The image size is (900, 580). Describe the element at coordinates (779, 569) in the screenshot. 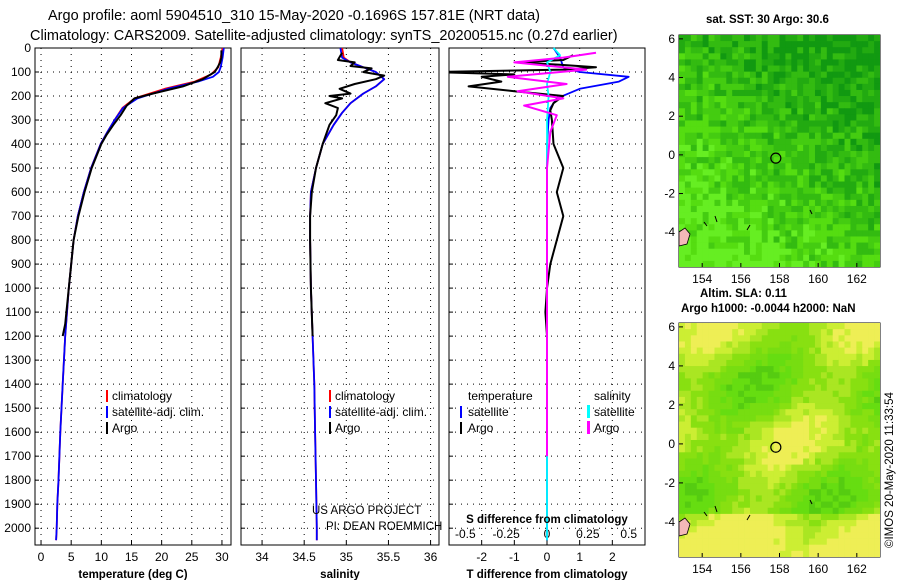

I see `map-x-tick-label: 158` at that location.